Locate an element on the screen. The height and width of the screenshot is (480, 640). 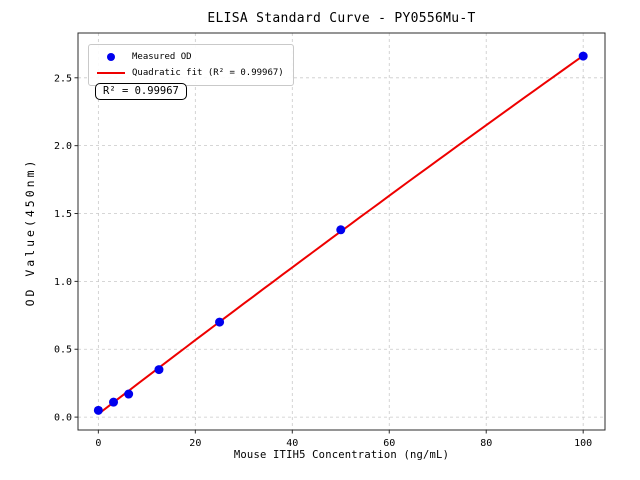
svg-text: 0.5 is located at coordinates (63, 350).